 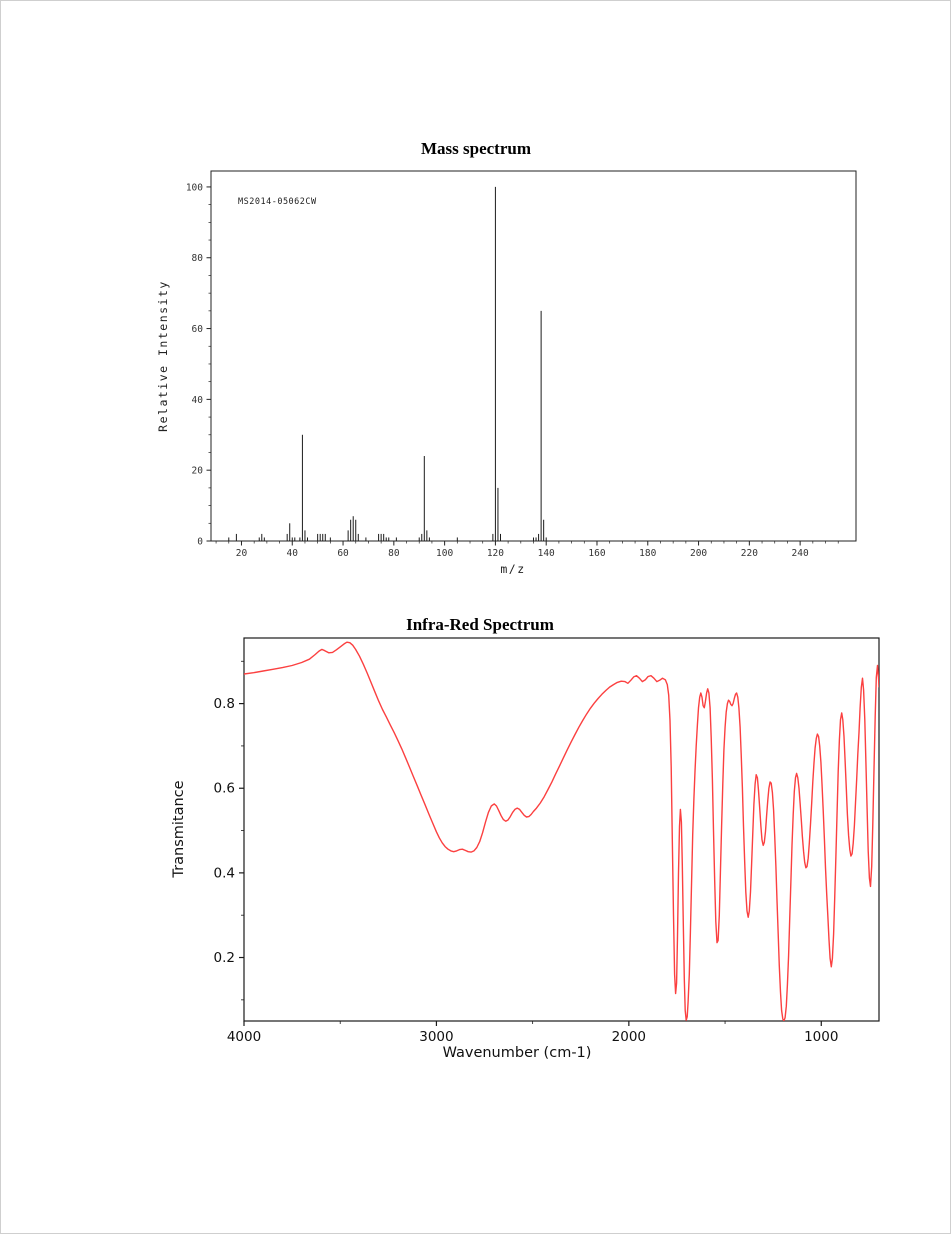 What do you see at coordinates (224, 789) in the screenshot?
I see `ir-y-tick-label: 0.6` at bounding box center [224, 789].